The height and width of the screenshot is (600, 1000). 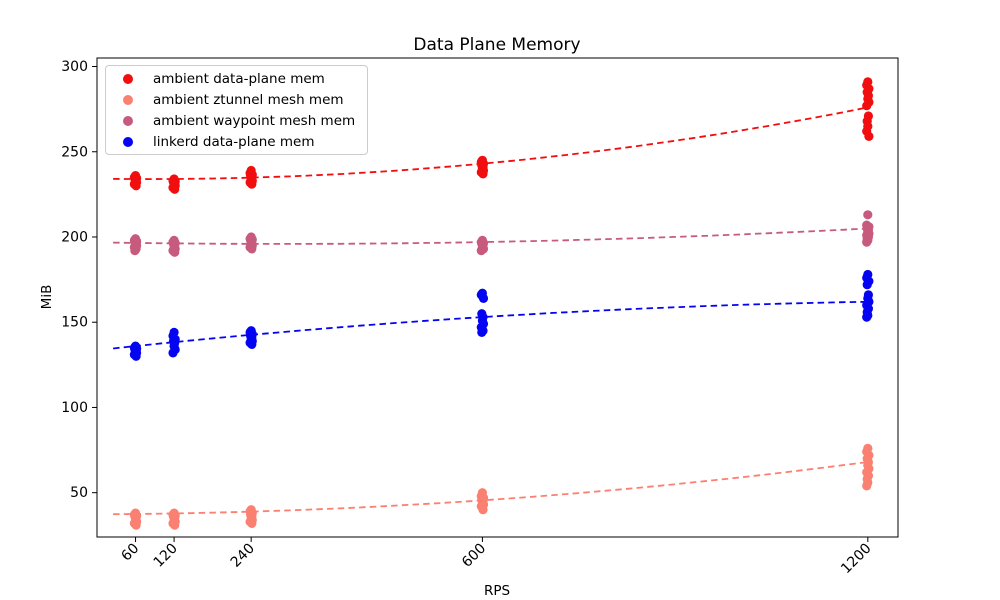 I want to click on legend-item-1: ambient ztunnel mesh mem, so click(x=236, y=99).